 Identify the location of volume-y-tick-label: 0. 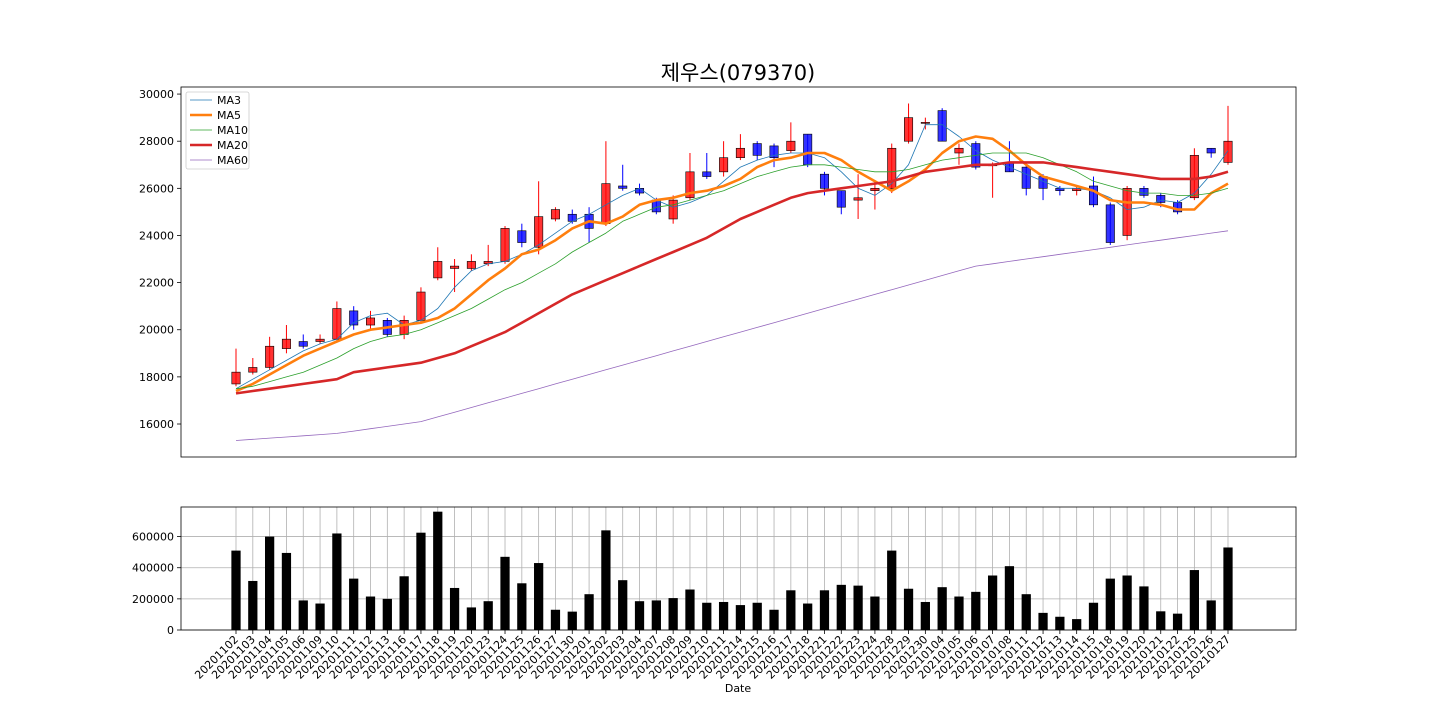
(170, 630).